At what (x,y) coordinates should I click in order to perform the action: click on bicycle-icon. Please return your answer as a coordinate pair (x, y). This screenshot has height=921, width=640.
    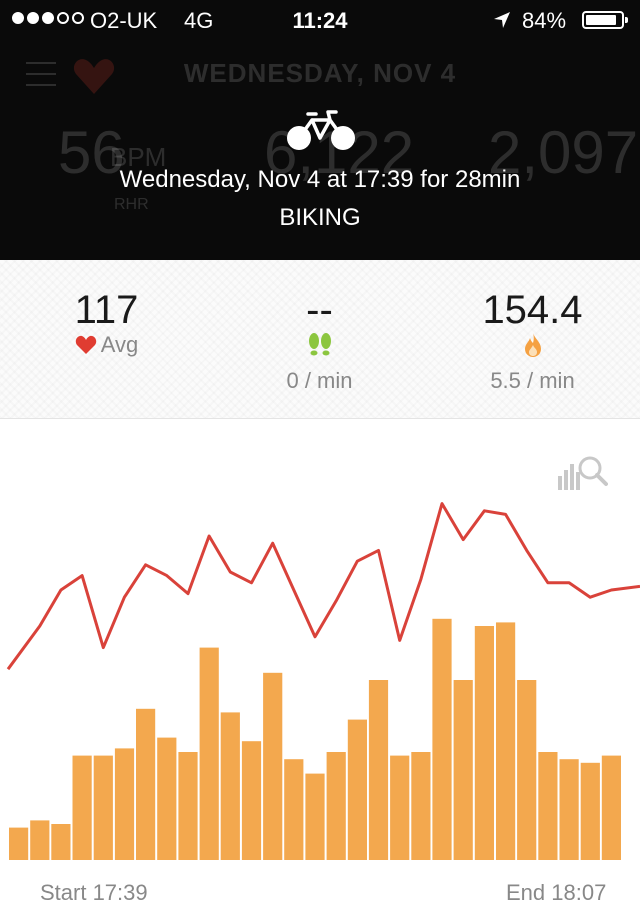
    Looking at the image, I should click on (321, 130).